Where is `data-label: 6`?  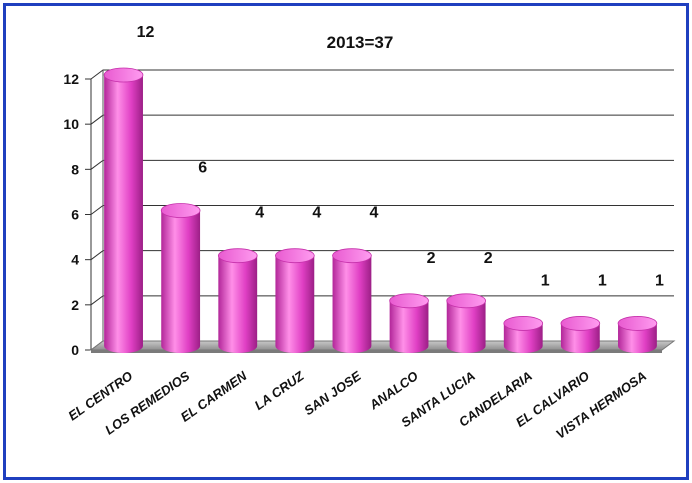 data-label: 6 is located at coordinates (202, 168).